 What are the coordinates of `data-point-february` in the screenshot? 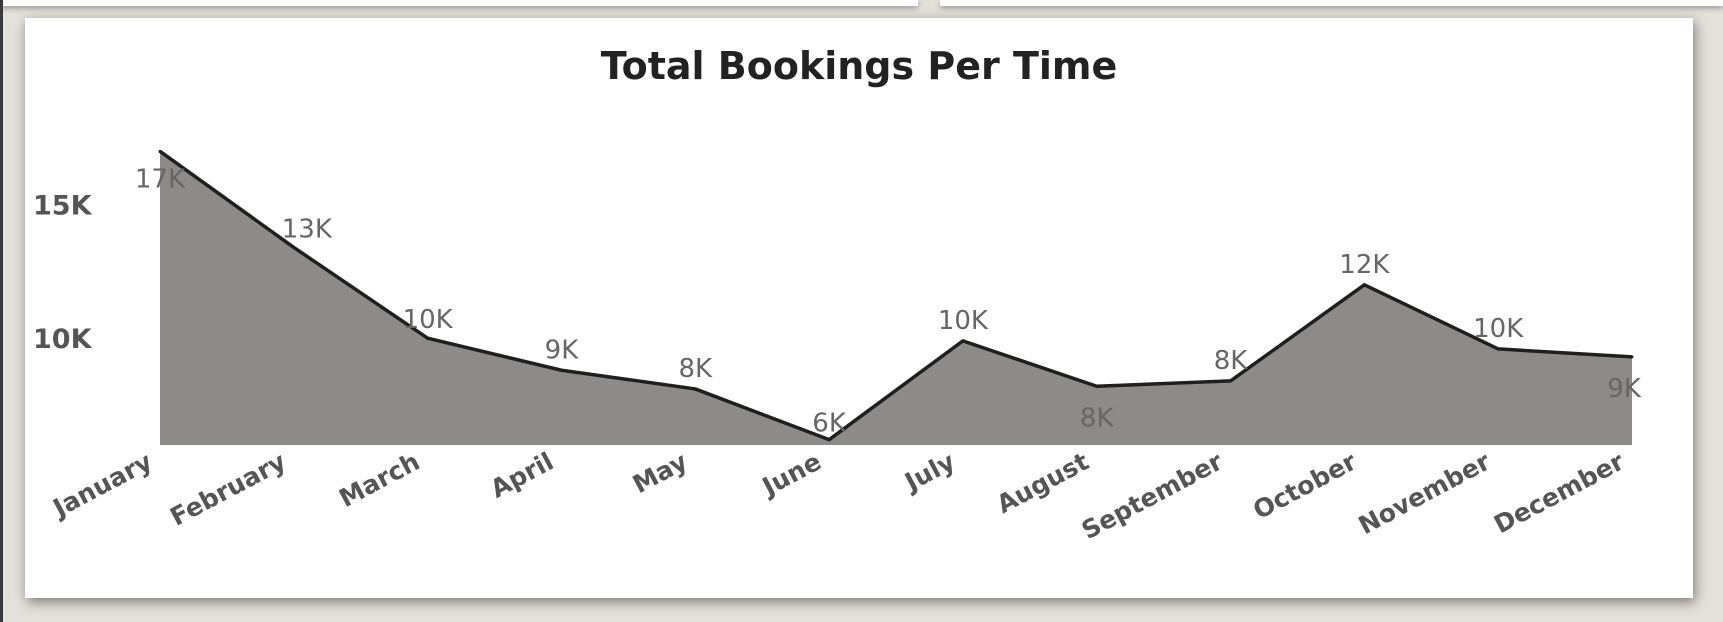 It's located at (294, 247).